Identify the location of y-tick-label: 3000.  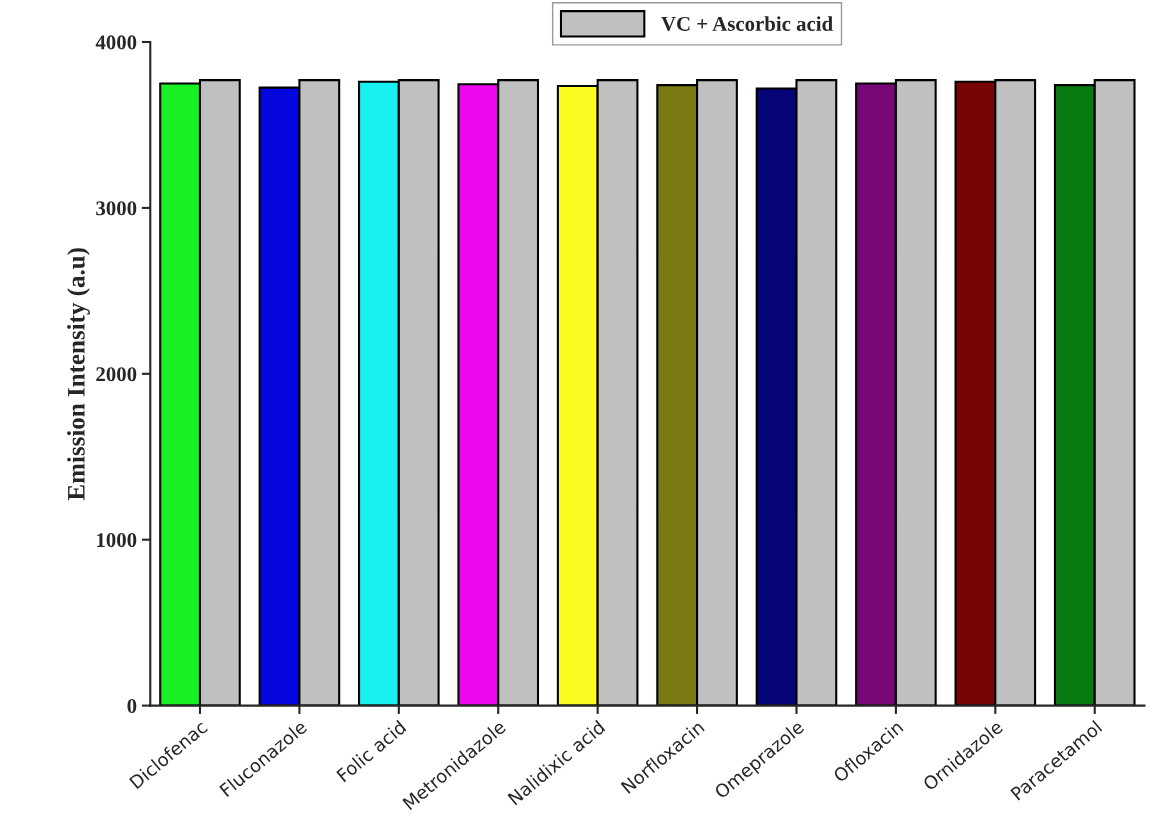
(116, 208).